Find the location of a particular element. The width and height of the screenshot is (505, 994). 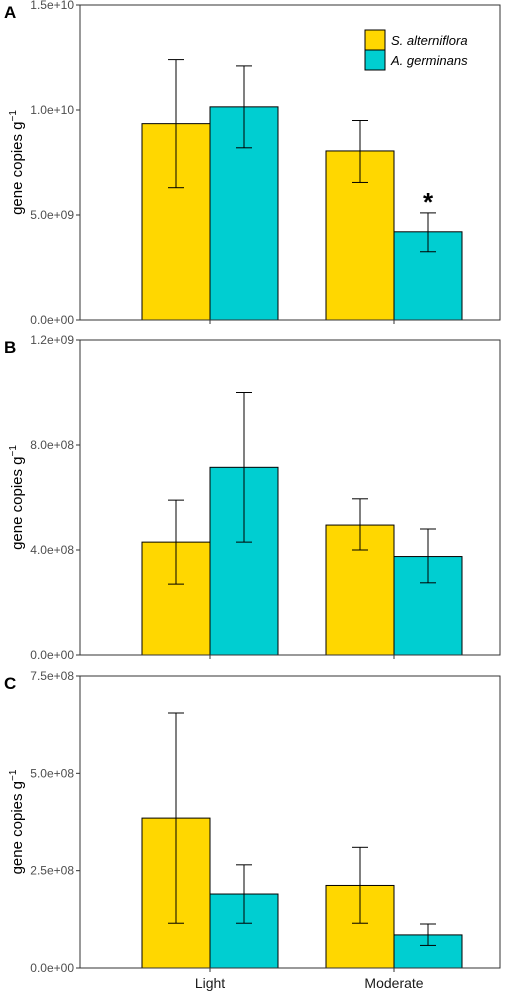

y-tick-label: 8.0e+08 is located at coordinates (52, 445).